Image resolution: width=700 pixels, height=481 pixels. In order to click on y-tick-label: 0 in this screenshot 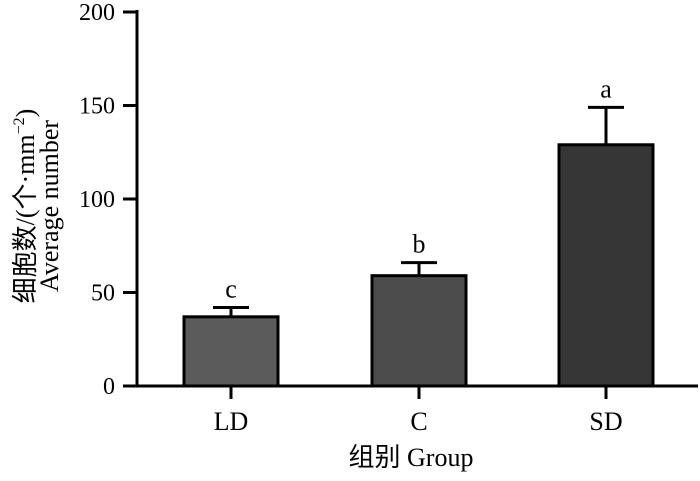, I will do `click(109, 387)`.